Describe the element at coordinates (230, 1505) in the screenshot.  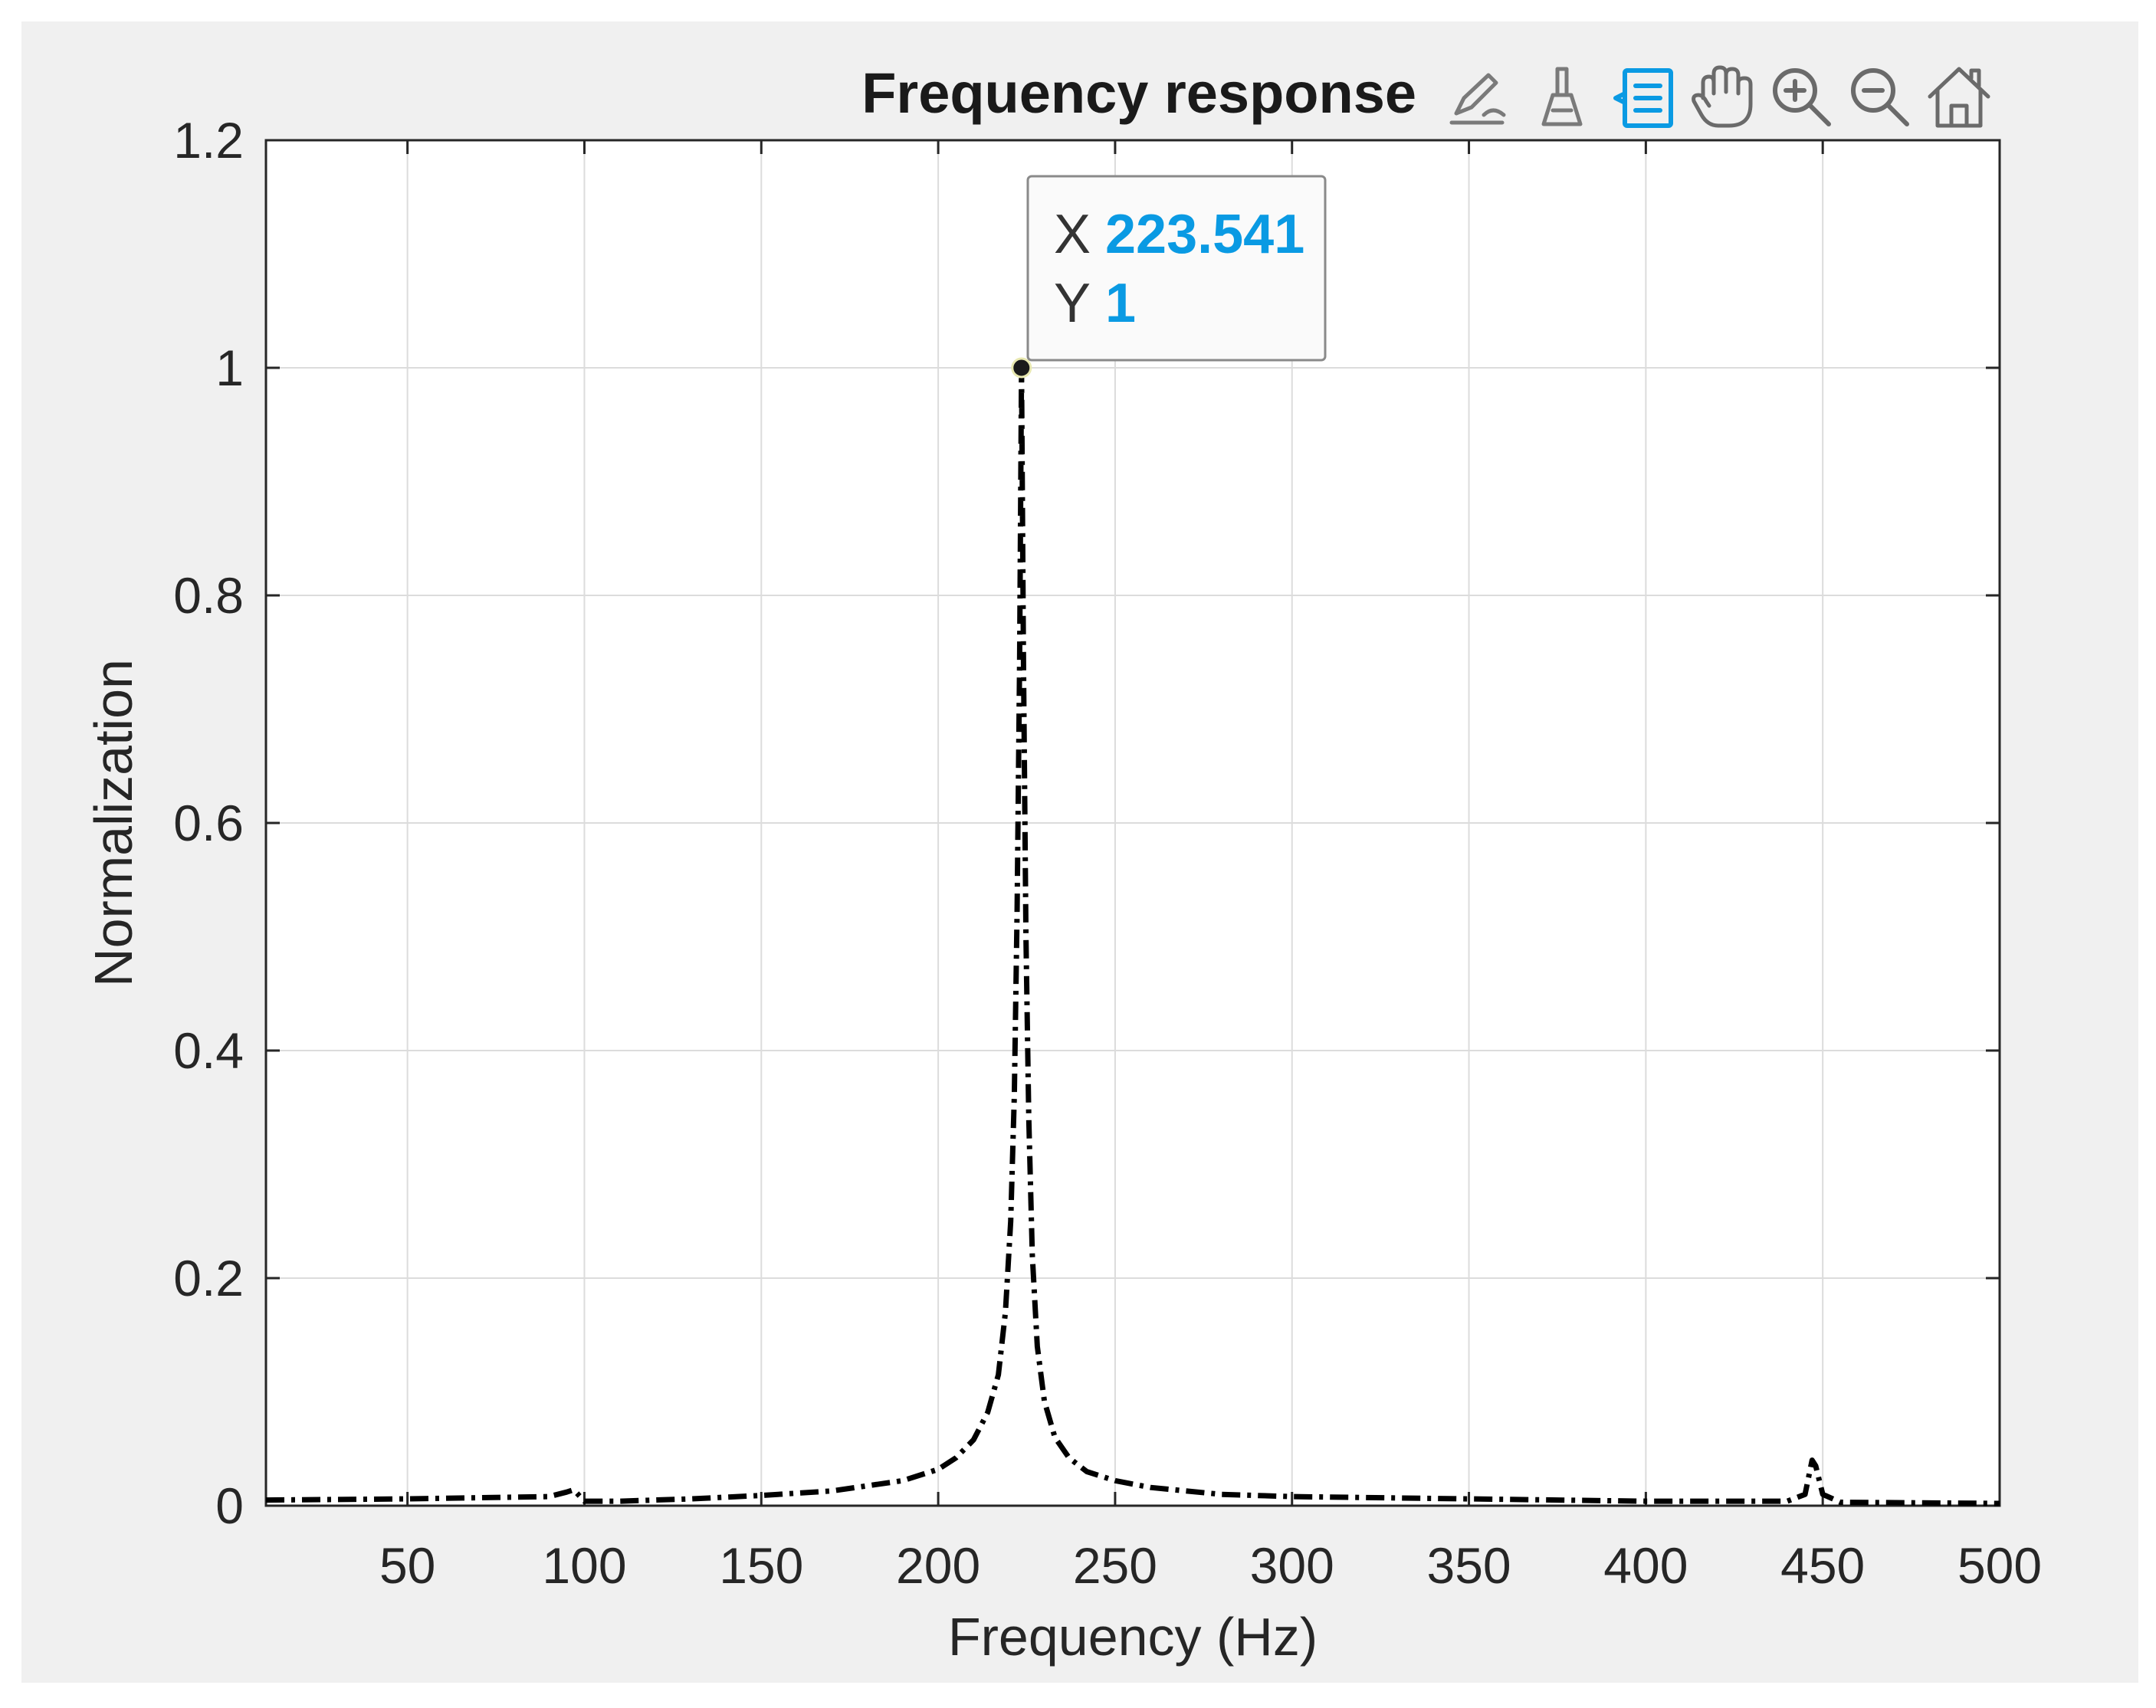
I see `y-tick-label: 0` at that location.